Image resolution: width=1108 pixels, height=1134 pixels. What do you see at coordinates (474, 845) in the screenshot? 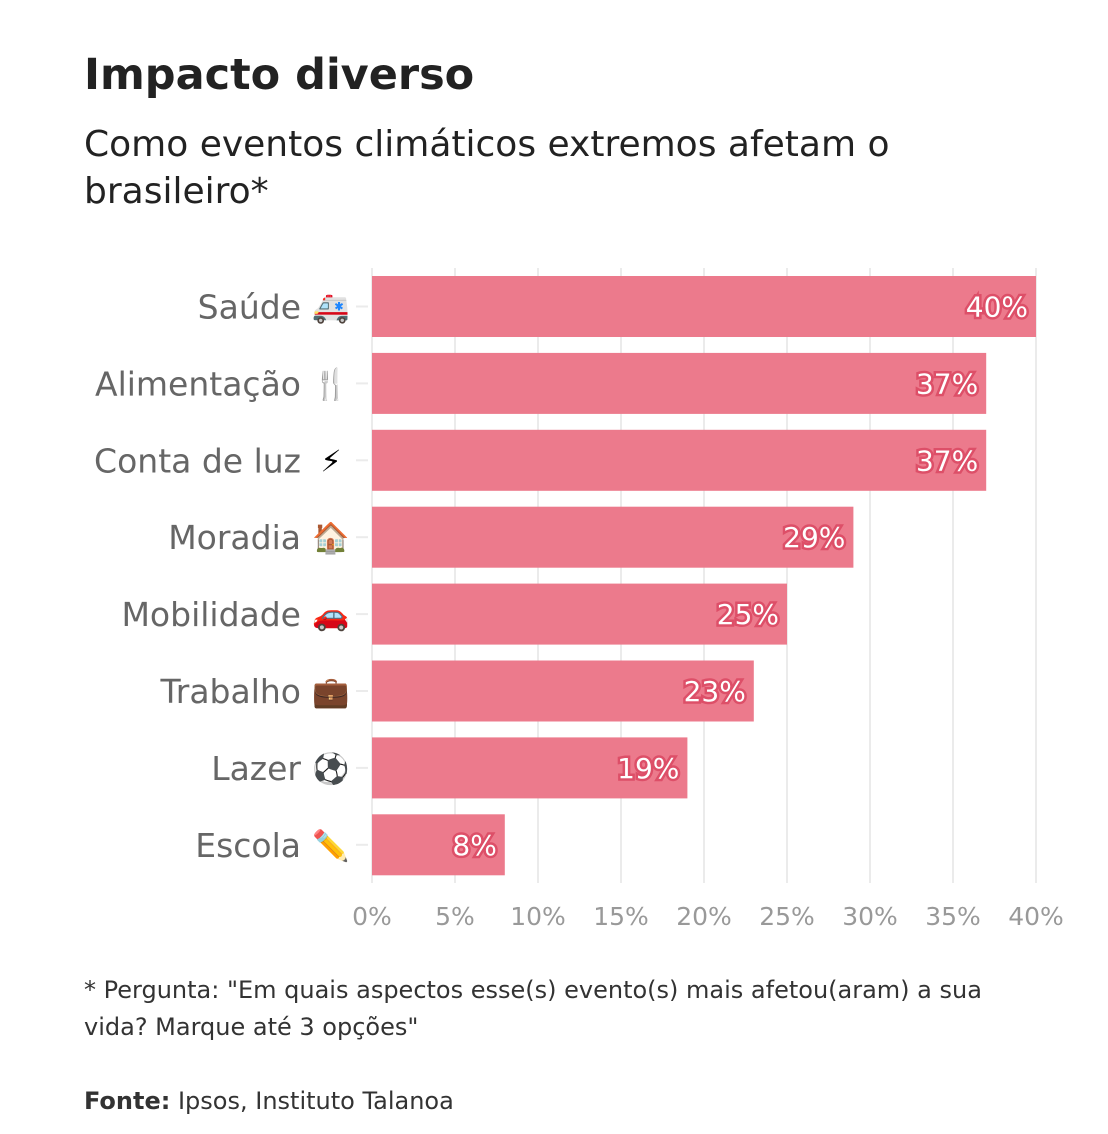
I see `data-label: 8%` at bounding box center [474, 845].